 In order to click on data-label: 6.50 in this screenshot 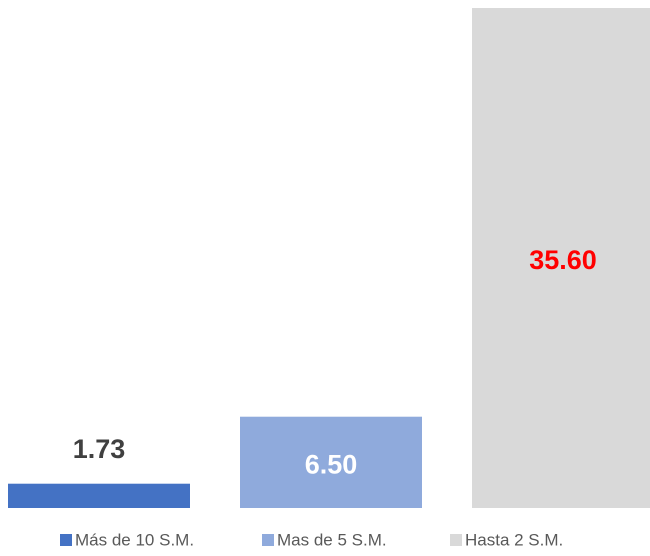, I will do `click(331, 464)`.